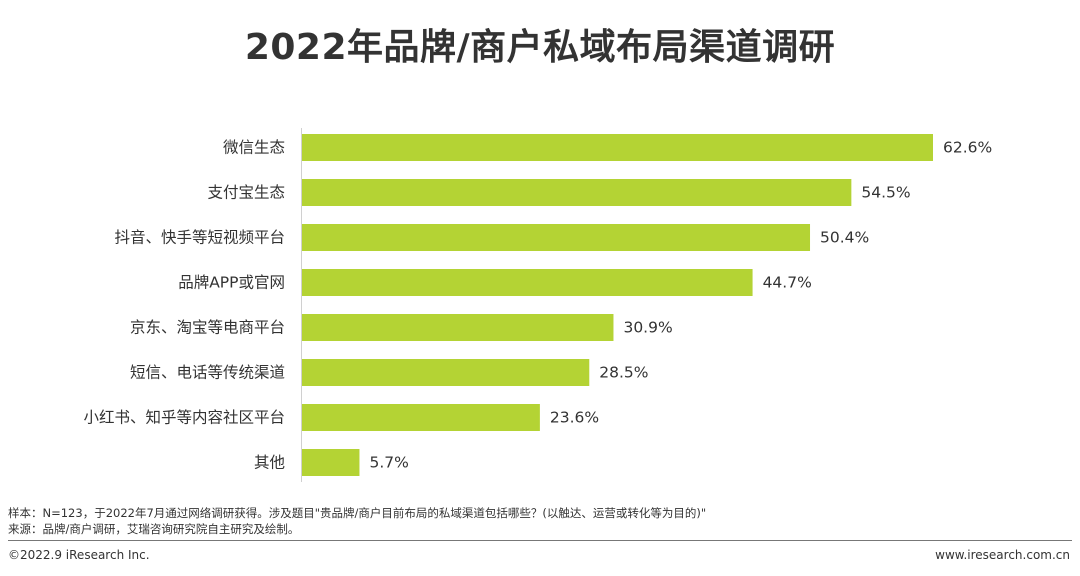  Describe the element at coordinates (207, 373) in the screenshot. I see `category-label: 短信、电话等传统渠道` at that location.